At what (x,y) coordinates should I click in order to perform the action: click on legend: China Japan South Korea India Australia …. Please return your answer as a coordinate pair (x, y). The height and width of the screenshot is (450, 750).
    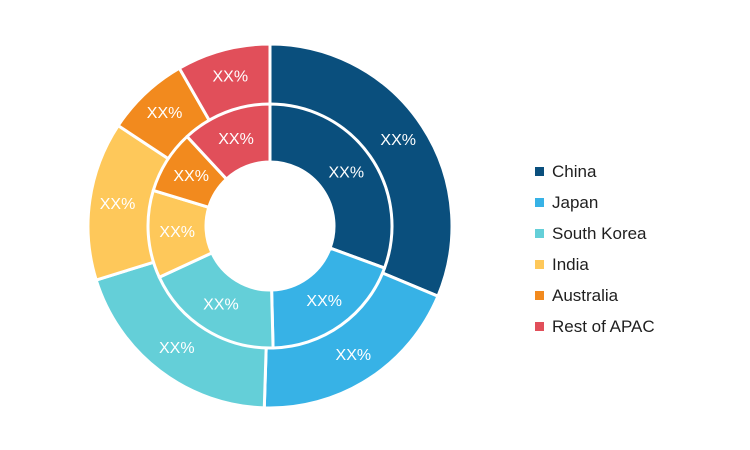
    Looking at the image, I should click on (595, 249).